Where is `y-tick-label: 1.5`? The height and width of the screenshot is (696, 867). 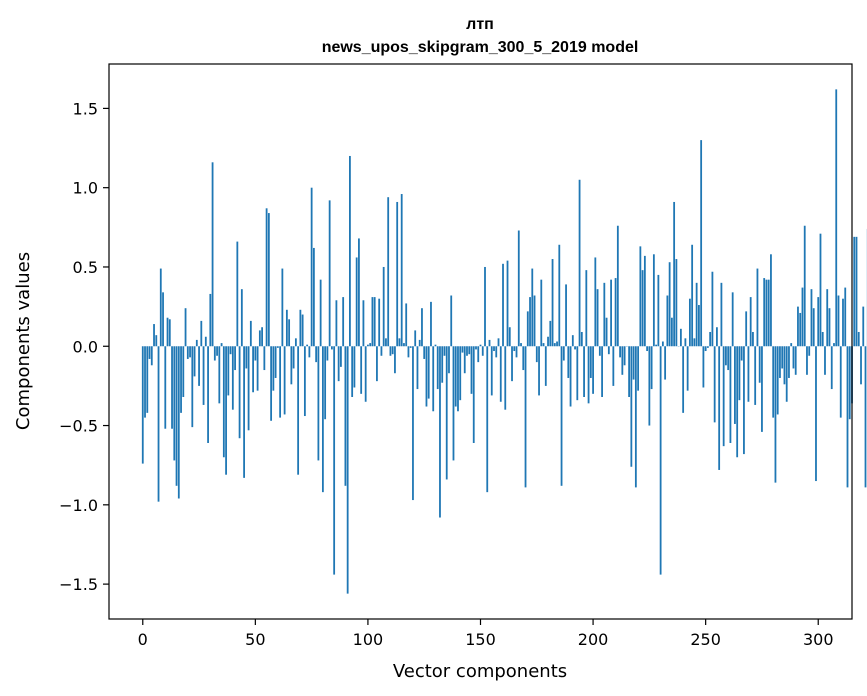 y-tick-label: 1.5 is located at coordinates (85, 108).